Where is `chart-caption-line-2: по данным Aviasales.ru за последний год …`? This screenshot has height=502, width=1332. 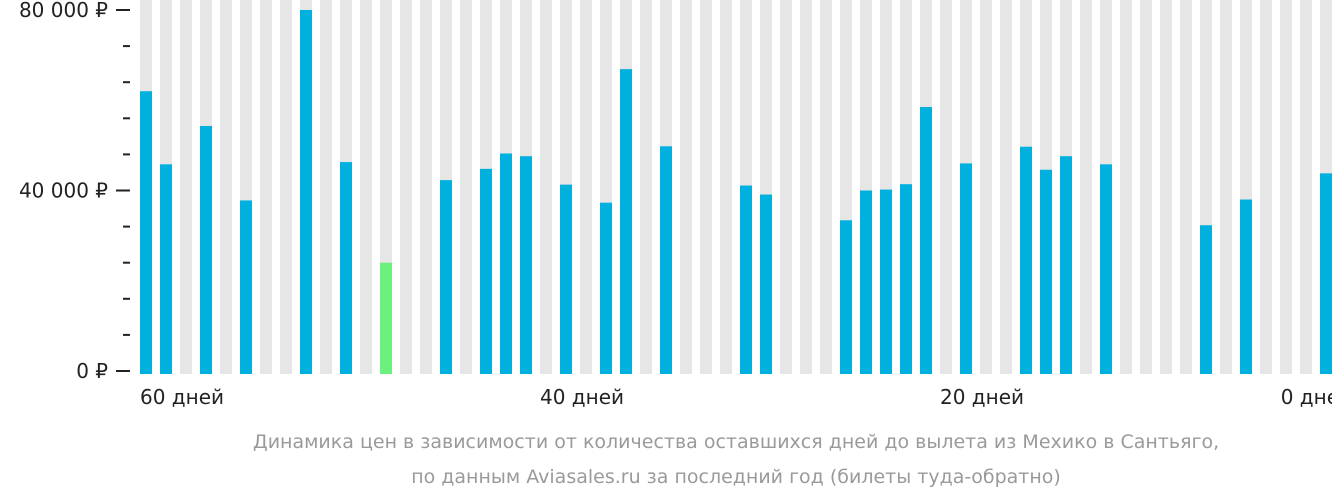
chart-caption-line-2: по данным Aviasales.ru за последний год … is located at coordinates (736, 477).